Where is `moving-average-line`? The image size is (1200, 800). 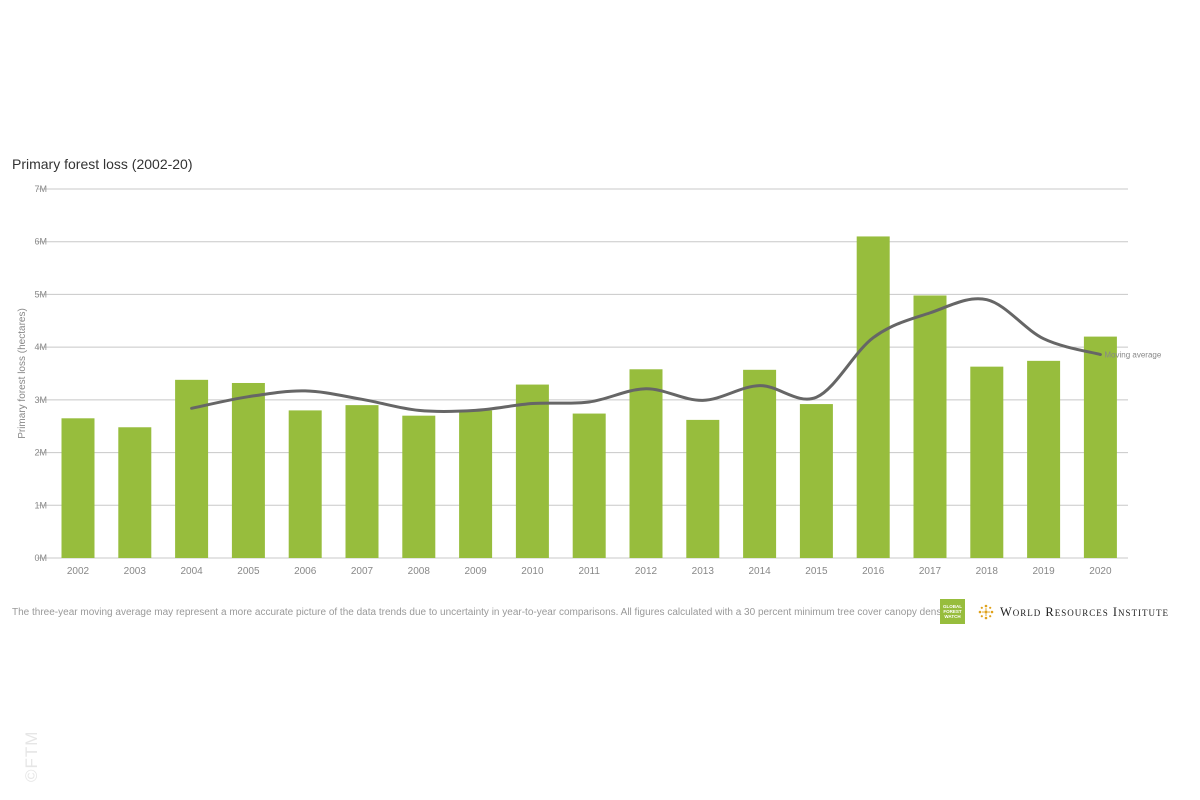
moving-average-line is located at coordinates (646, 355).